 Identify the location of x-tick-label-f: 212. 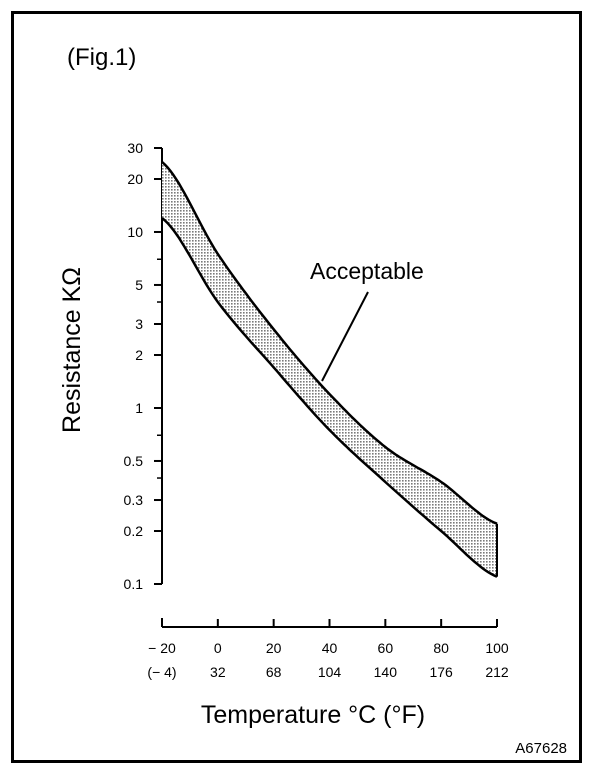
(497, 672).